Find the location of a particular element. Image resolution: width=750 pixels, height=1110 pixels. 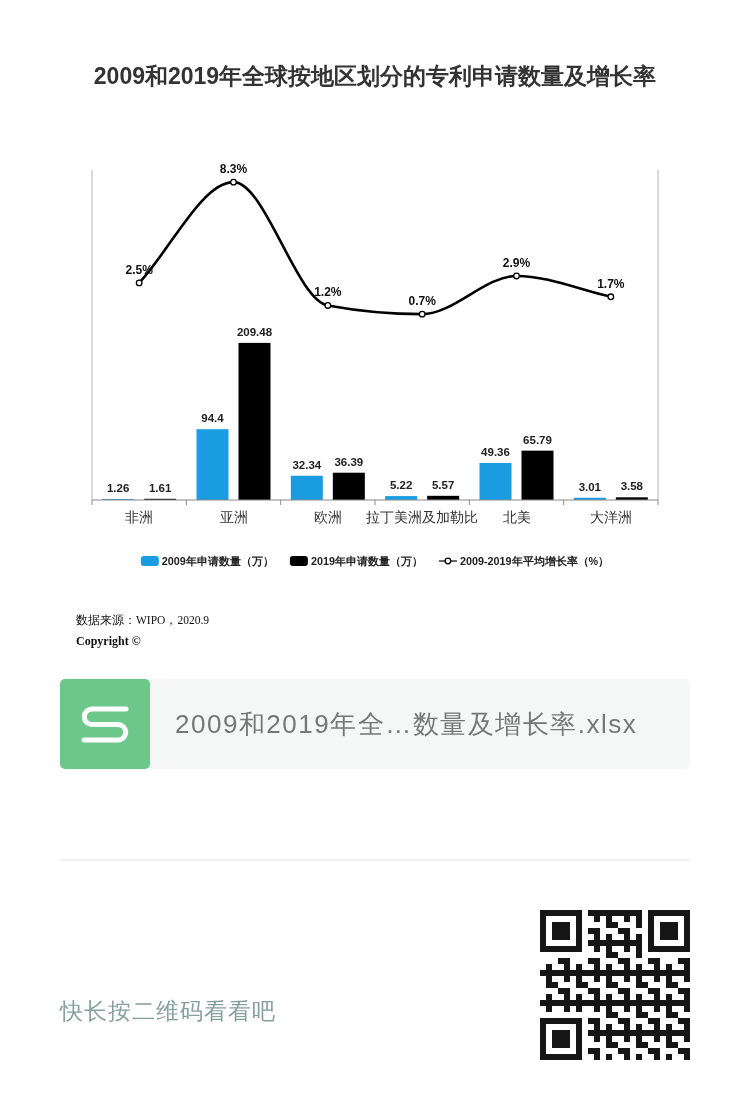

annotation: 2009和2019年全…数量及增长率.xlsx is located at coordinates (406, 724).